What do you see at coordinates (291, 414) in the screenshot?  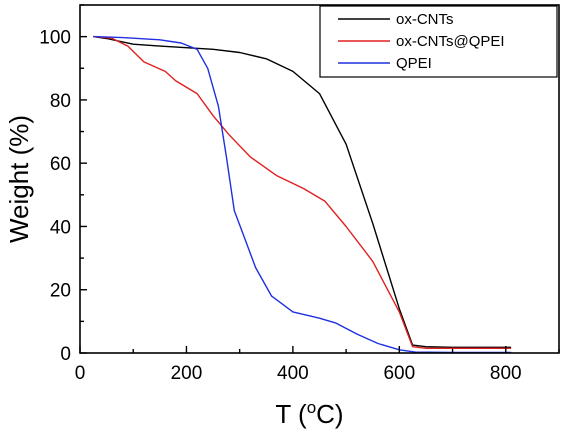 I see `x-axis-title-main: T (` at bounding box center [291, 414].